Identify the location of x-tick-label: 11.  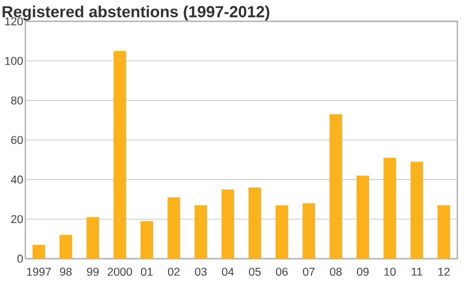
(417, 272).